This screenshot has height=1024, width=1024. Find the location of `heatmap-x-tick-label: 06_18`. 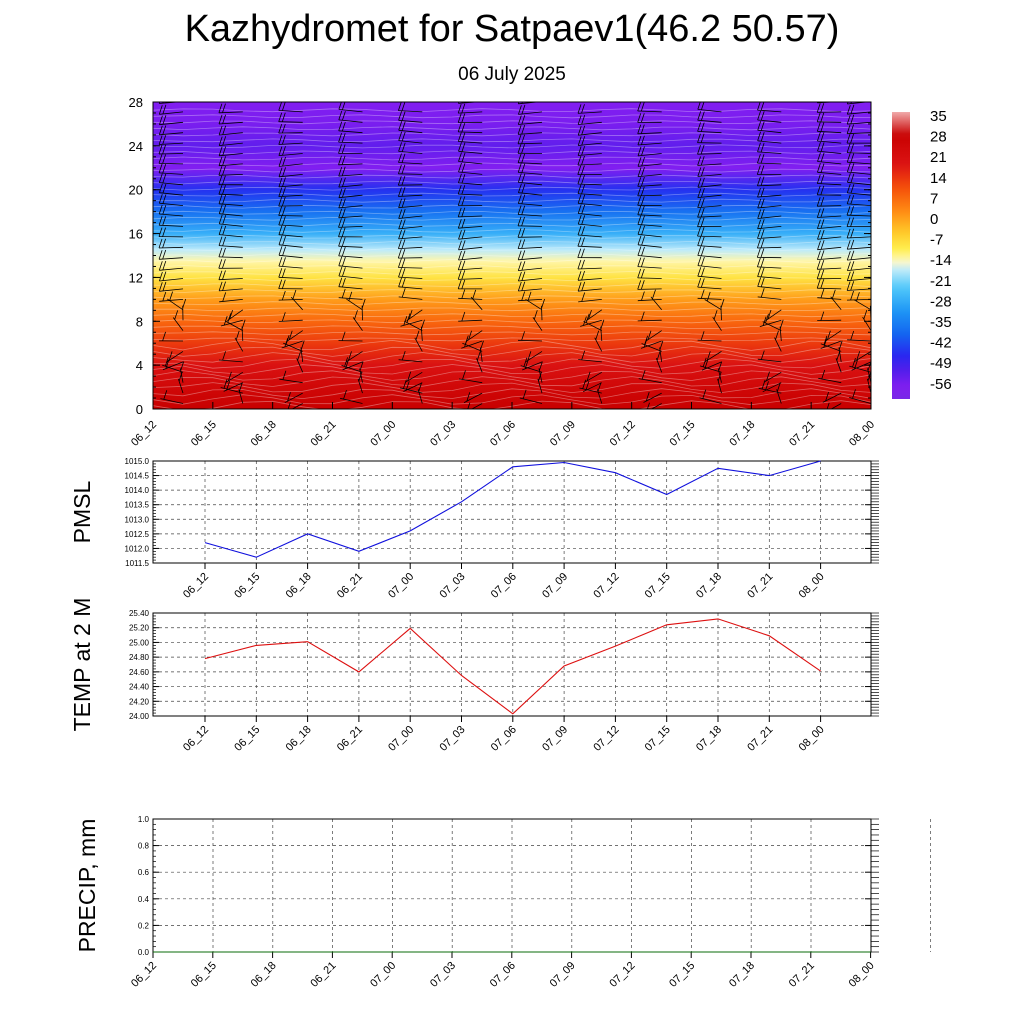

heatmap-x-tick-label: 06_18 is located at coordinates (264, 434).